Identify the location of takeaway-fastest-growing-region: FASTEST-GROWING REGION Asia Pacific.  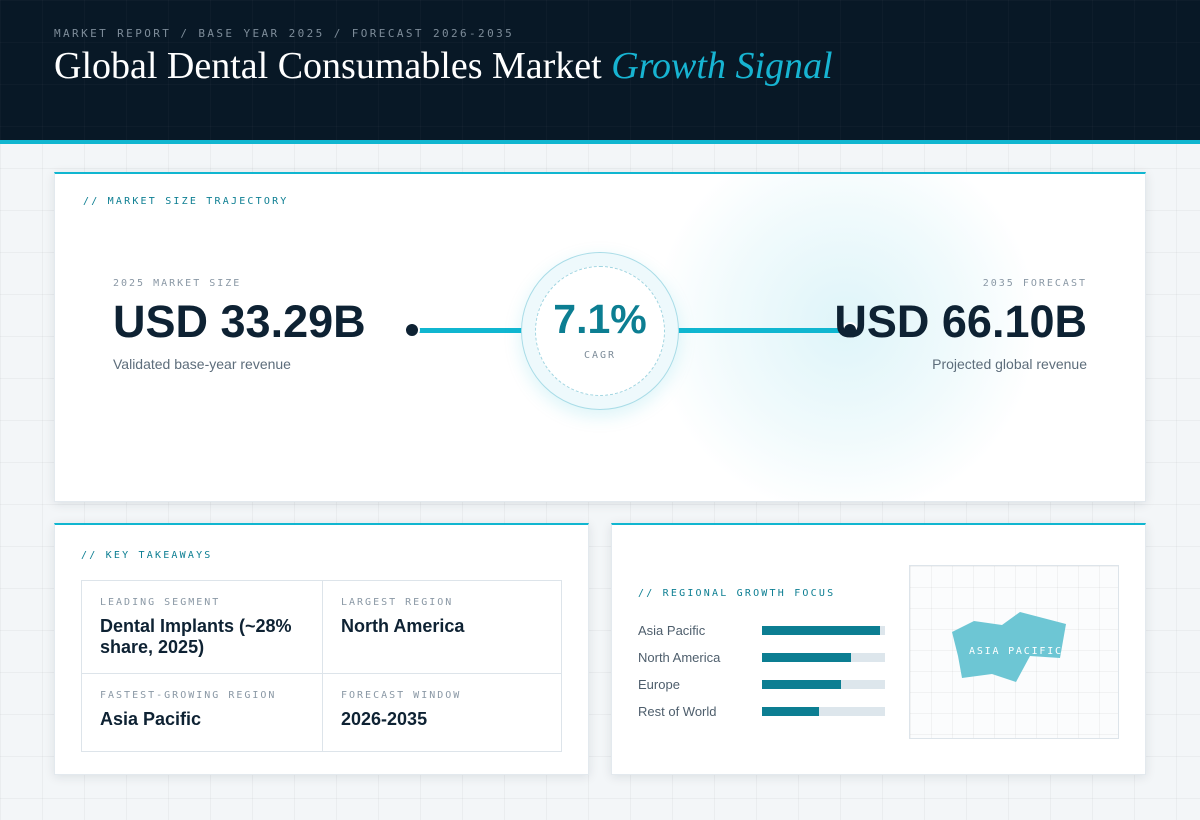
(202, 712).